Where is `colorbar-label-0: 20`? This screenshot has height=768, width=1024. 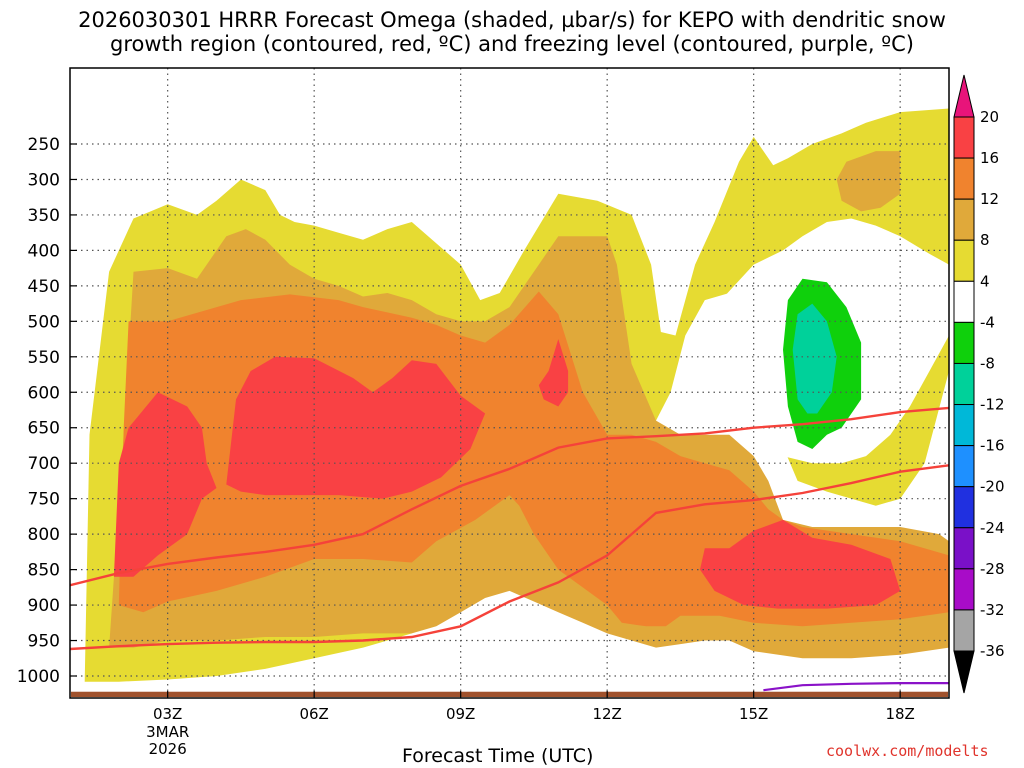 colorbar-label-0: 20 is located at coordinates (989, 117).